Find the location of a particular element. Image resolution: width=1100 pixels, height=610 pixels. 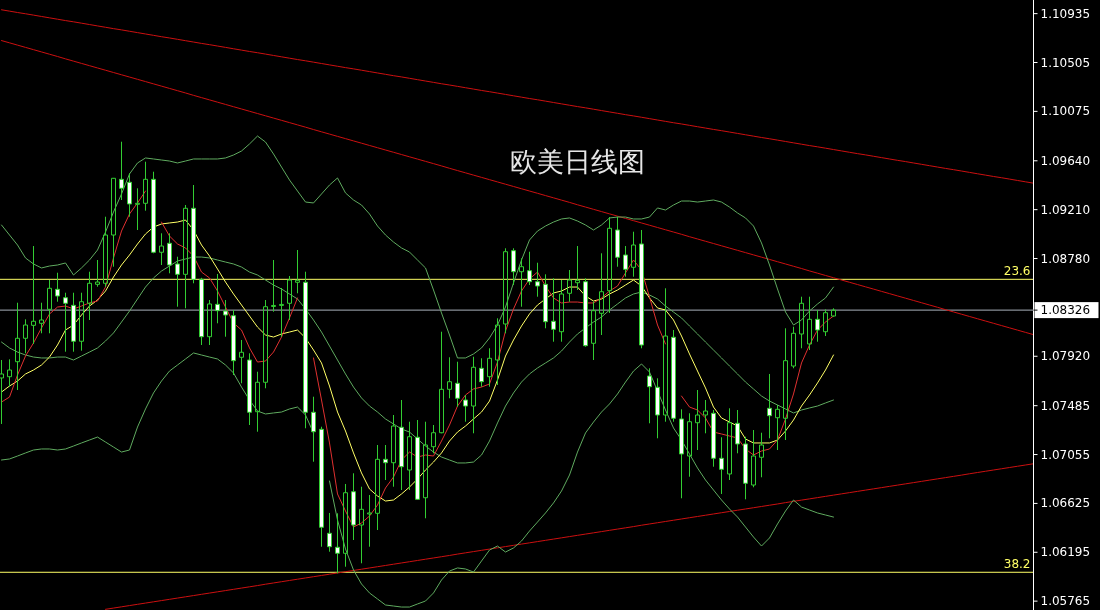

y-tick-label: 1.07055 is located at coordinates (1065, 454).